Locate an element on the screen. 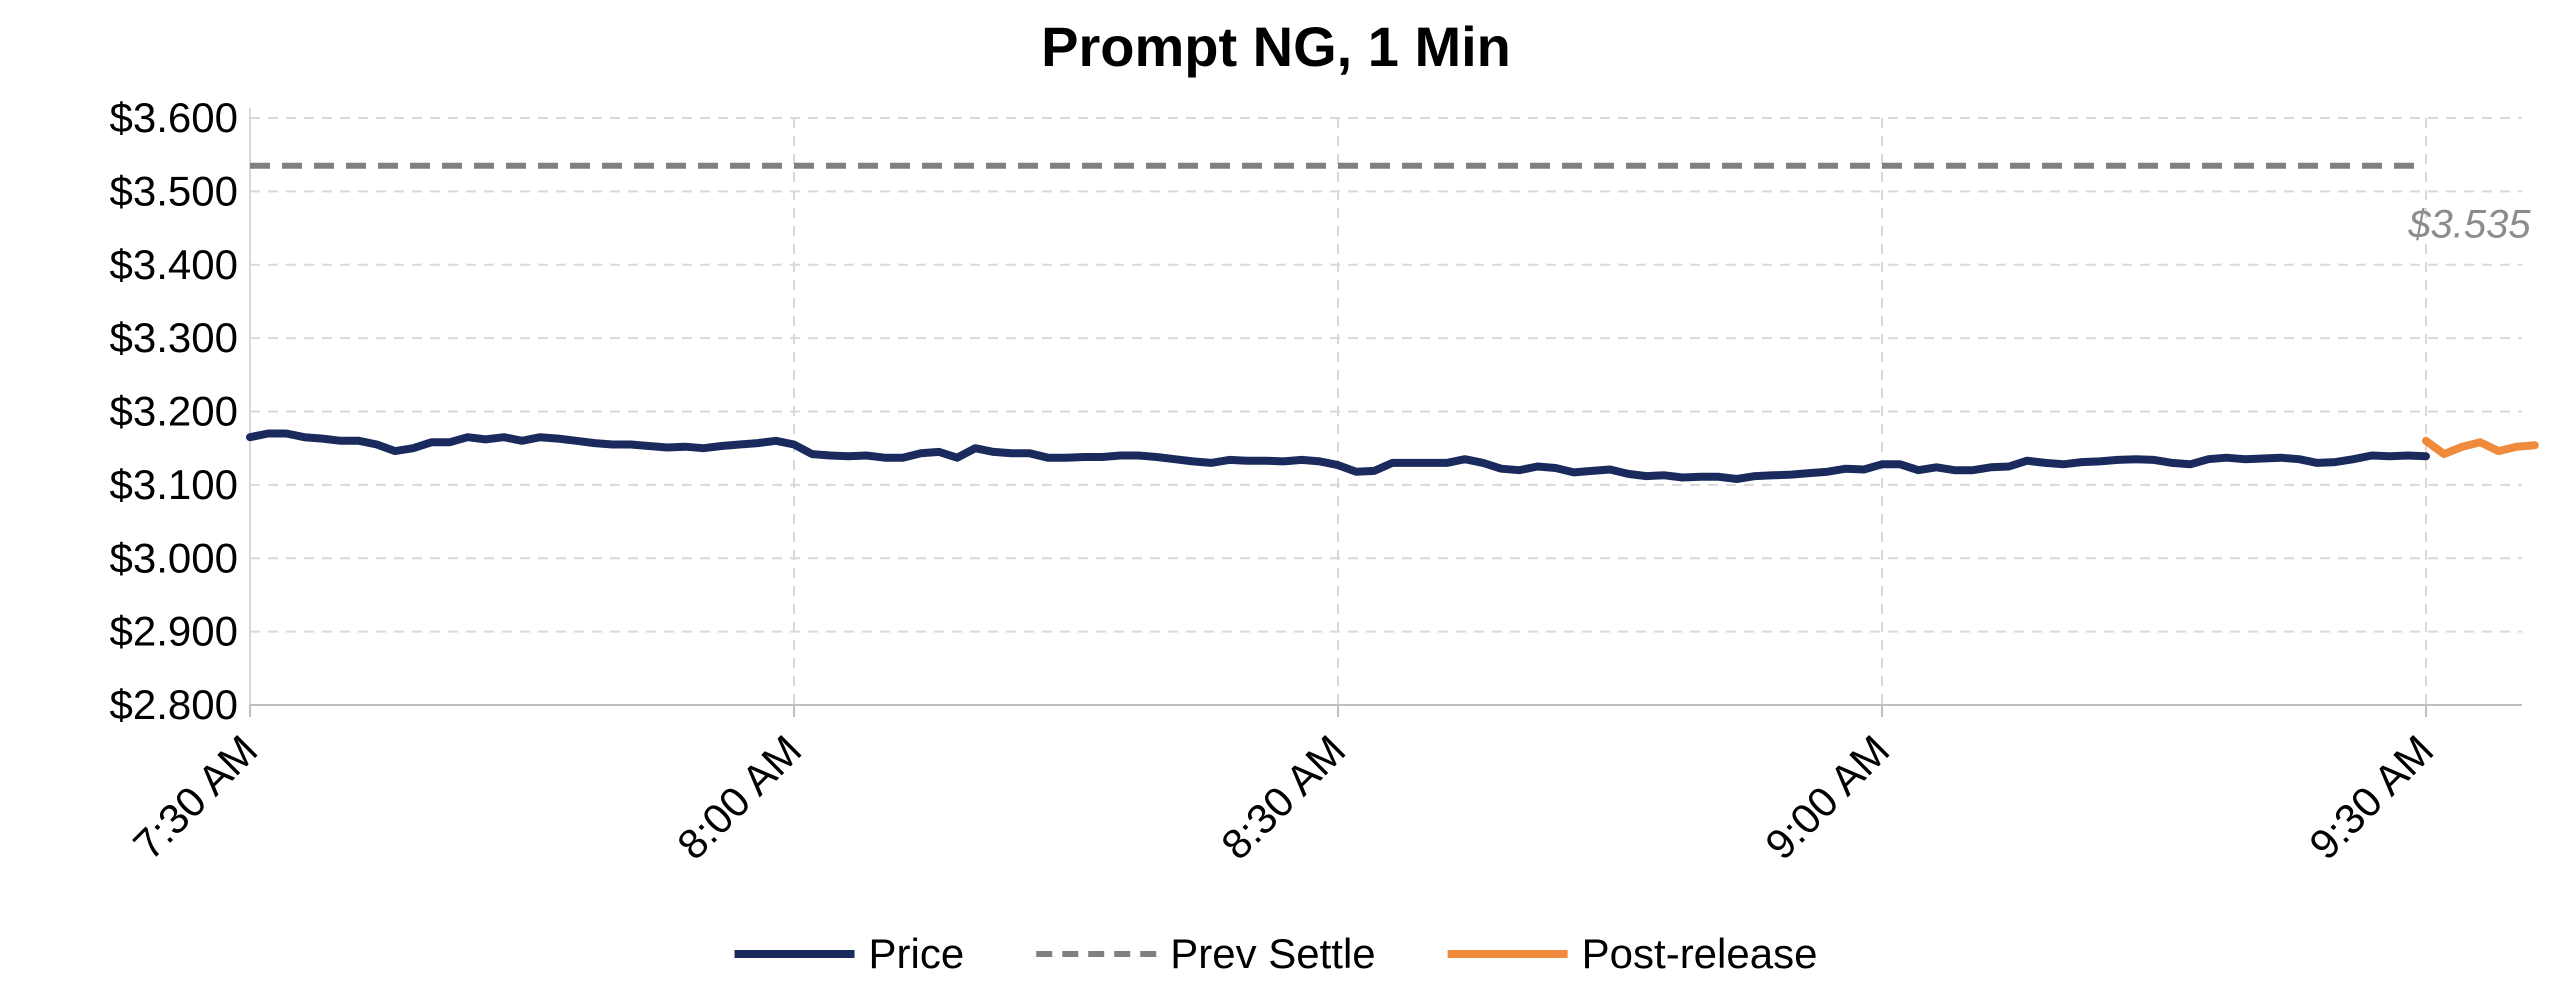 The width and height of the screenshot is (2552, 992). x-tick-label: 9:30 AM is located at coordinates (2371, 797).